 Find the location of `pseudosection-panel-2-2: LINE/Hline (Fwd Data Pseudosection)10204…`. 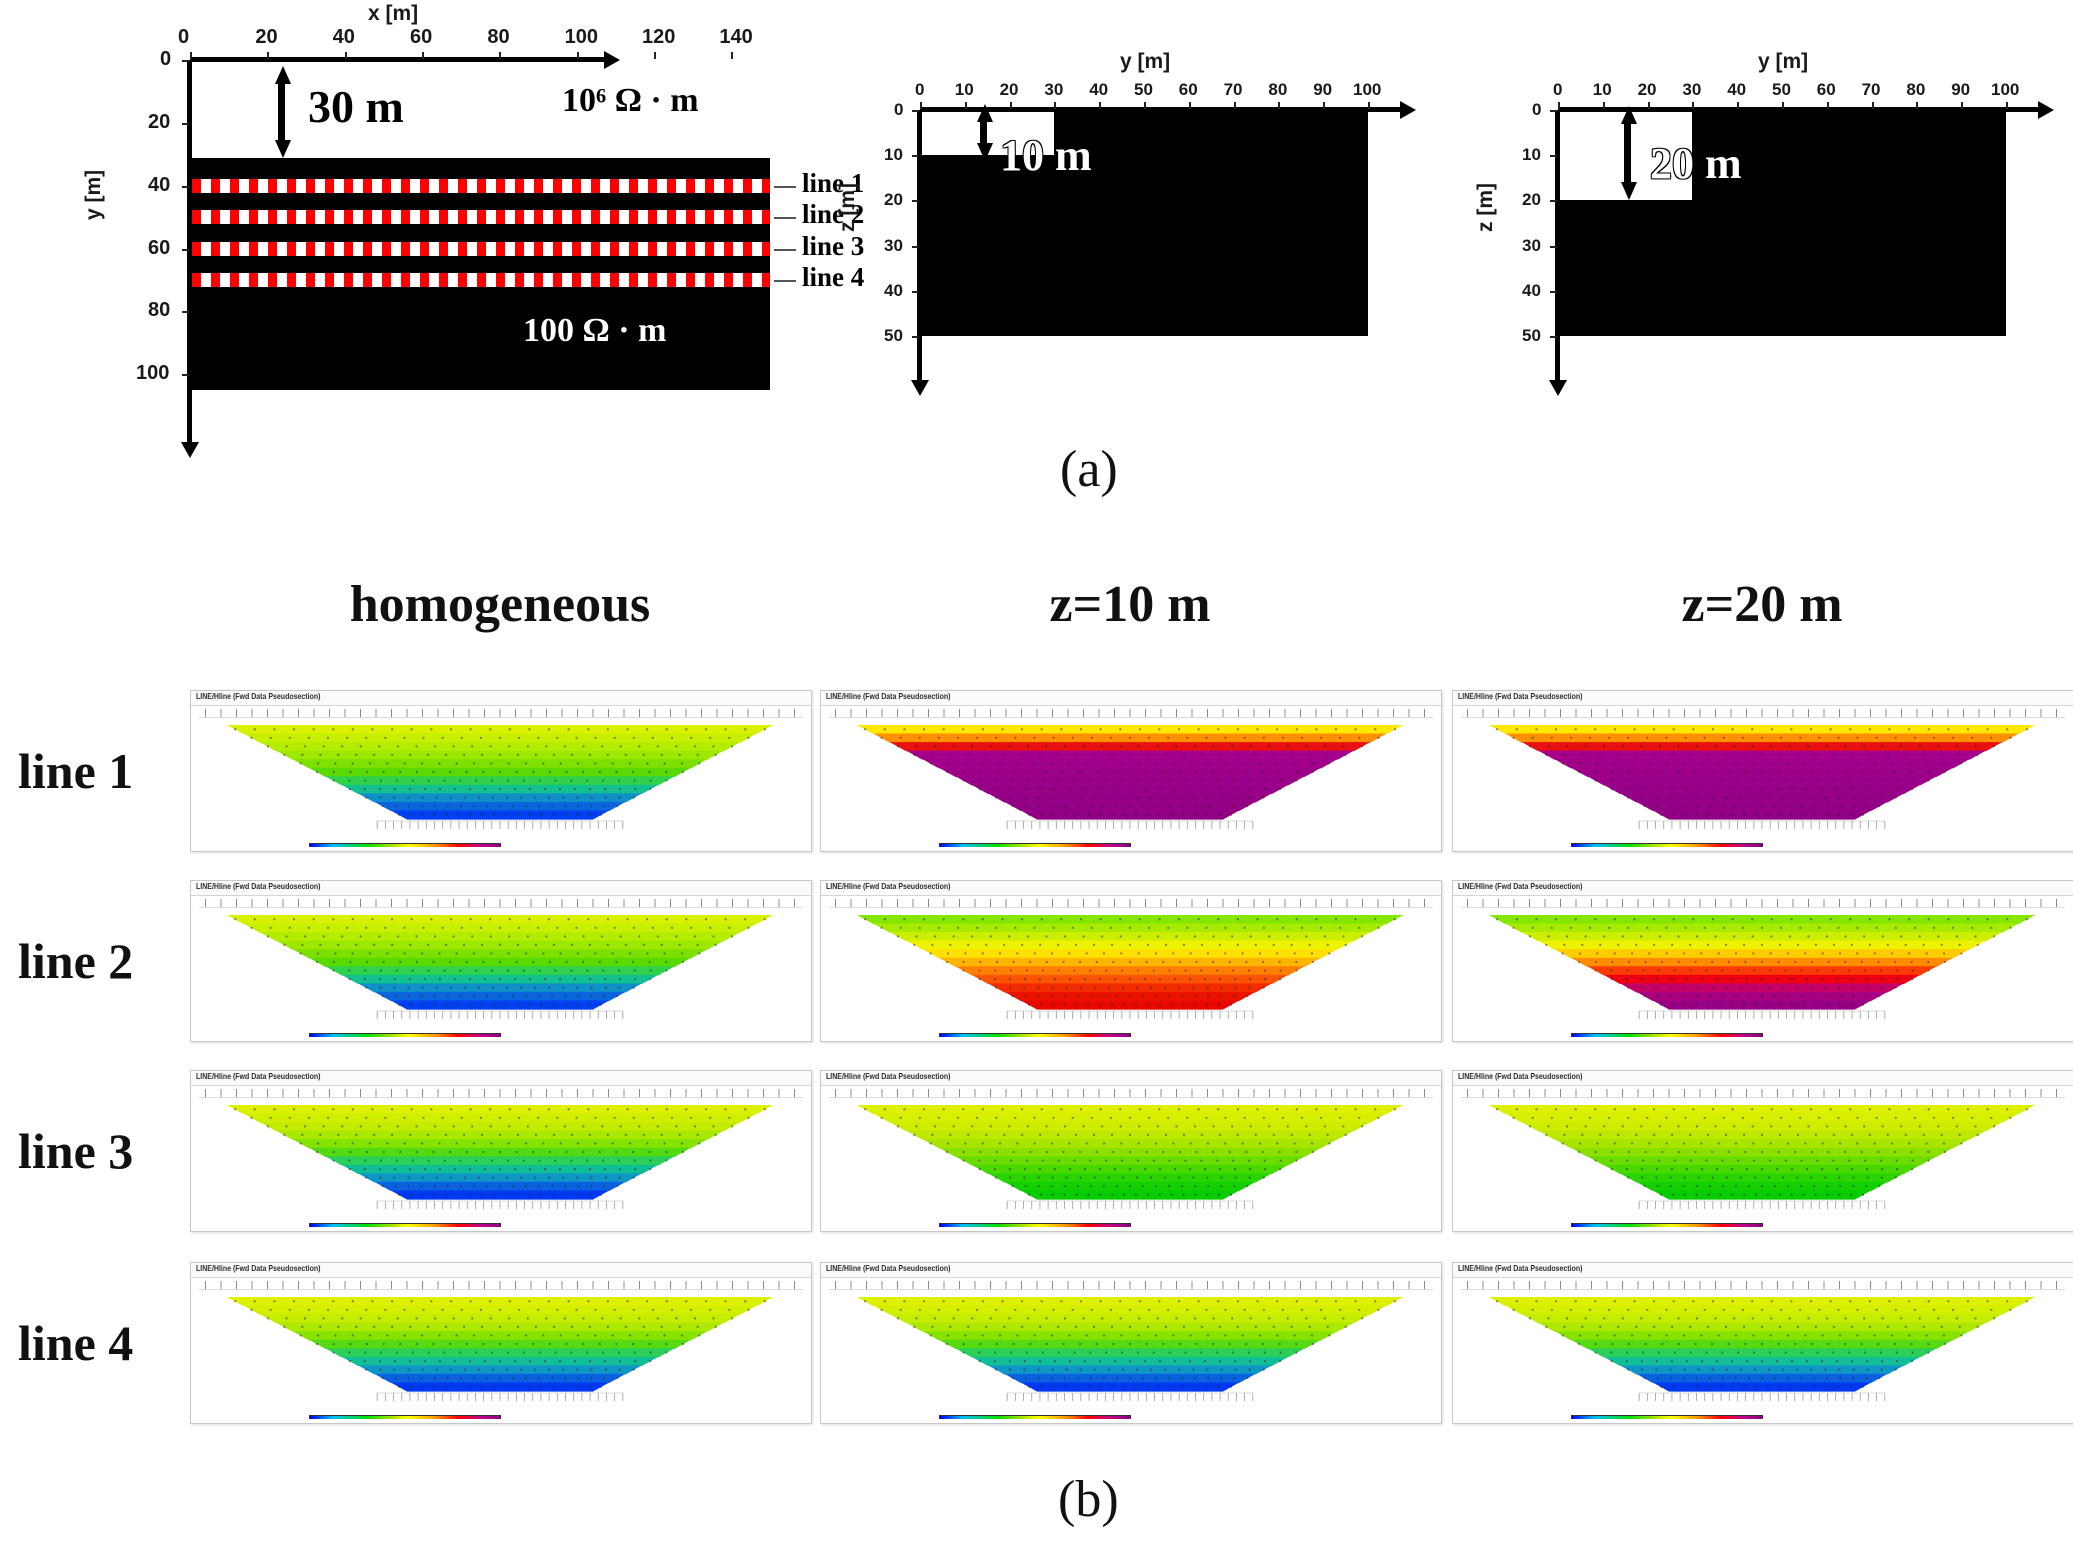

pseudosection-panel-2-2: LINE/Hline (Fwd Data Pseudosection)10204… is located at coordinates (1131, 961).